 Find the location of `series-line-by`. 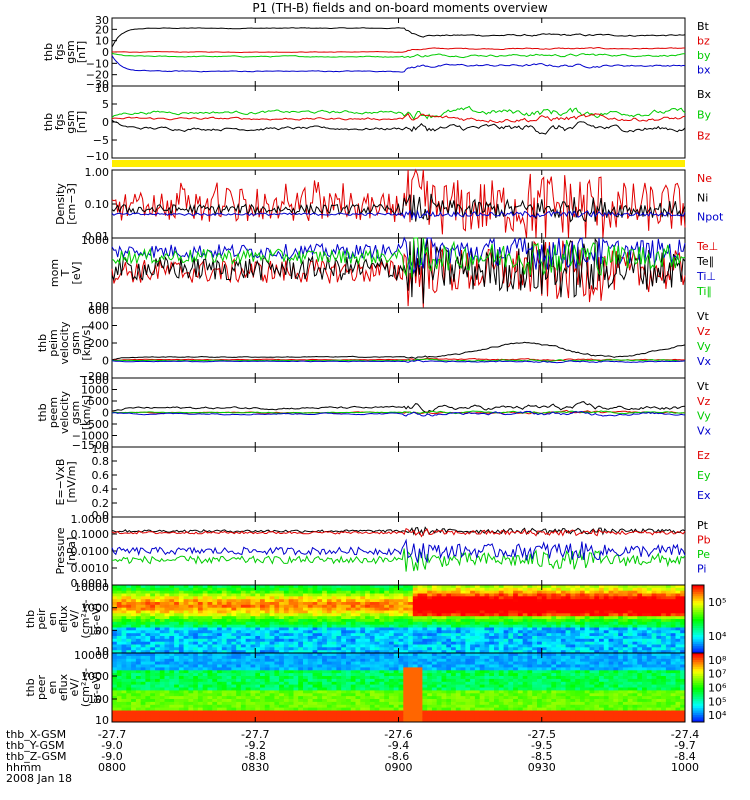

series-line-by is located at coordinates (398, 55).